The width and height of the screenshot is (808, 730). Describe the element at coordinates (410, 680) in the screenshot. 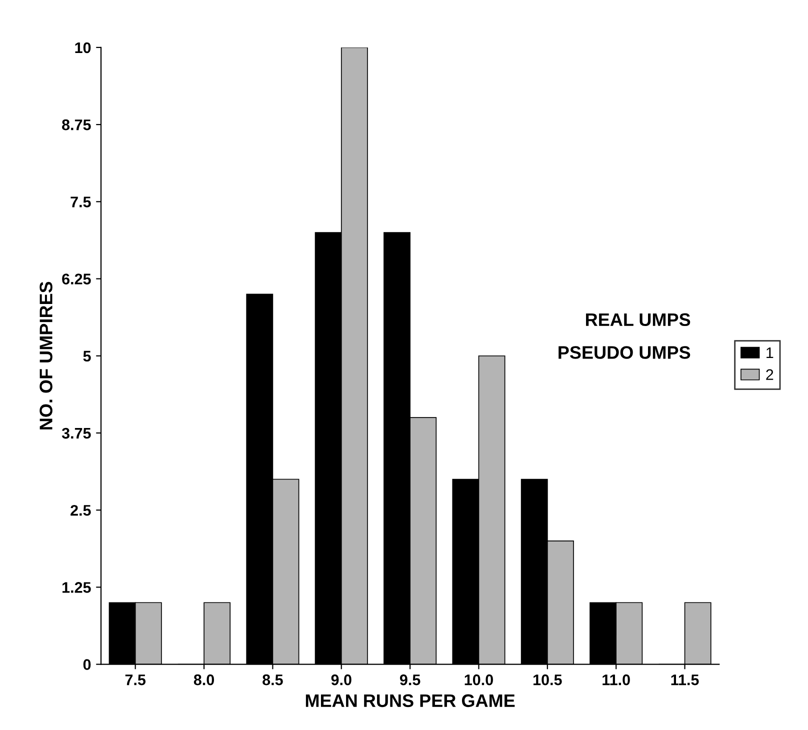

I see `x-tick-label: 9.5` at that location.